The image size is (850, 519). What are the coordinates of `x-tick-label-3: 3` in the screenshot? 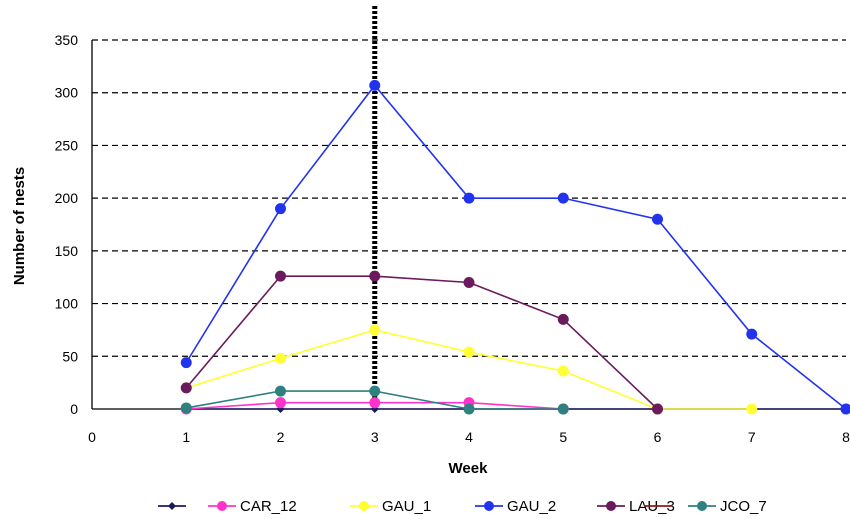 It's located at (375, 437).